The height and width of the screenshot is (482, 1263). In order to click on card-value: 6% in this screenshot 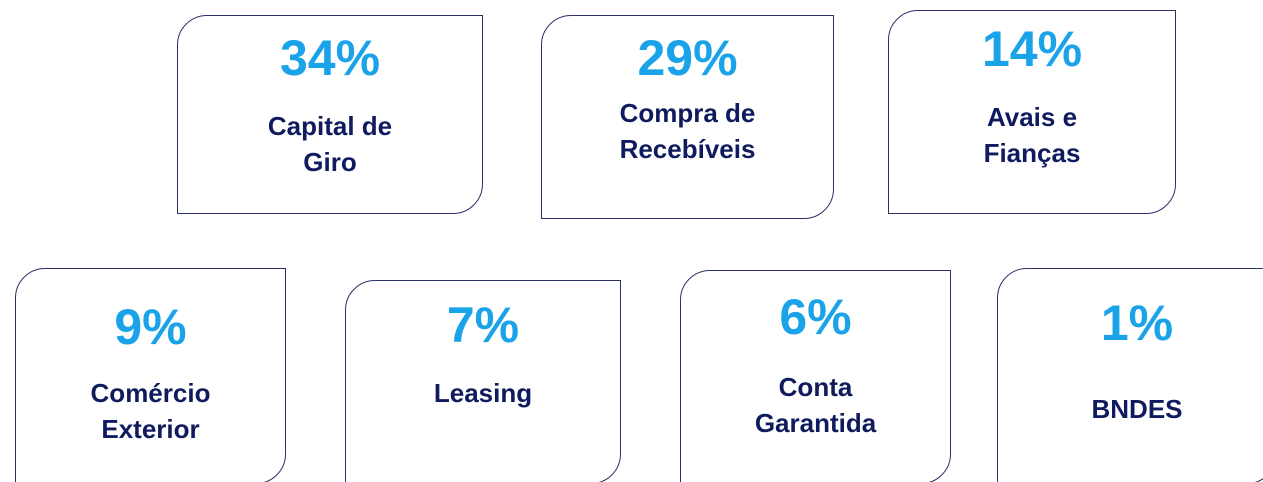, I will do `click(815, 317)`.